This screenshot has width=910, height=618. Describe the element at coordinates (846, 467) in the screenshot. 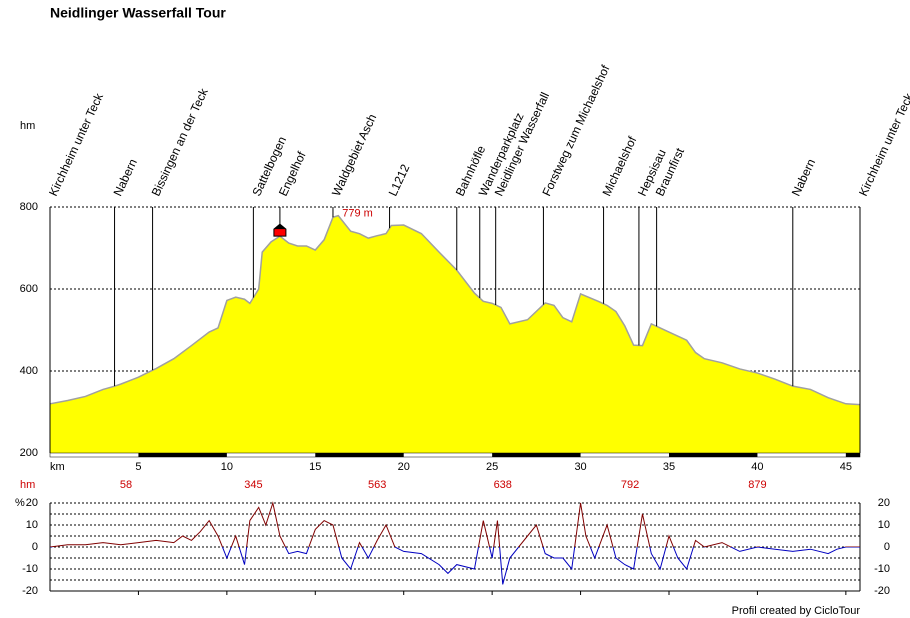

I see `x-tick-label: 45` at that location.